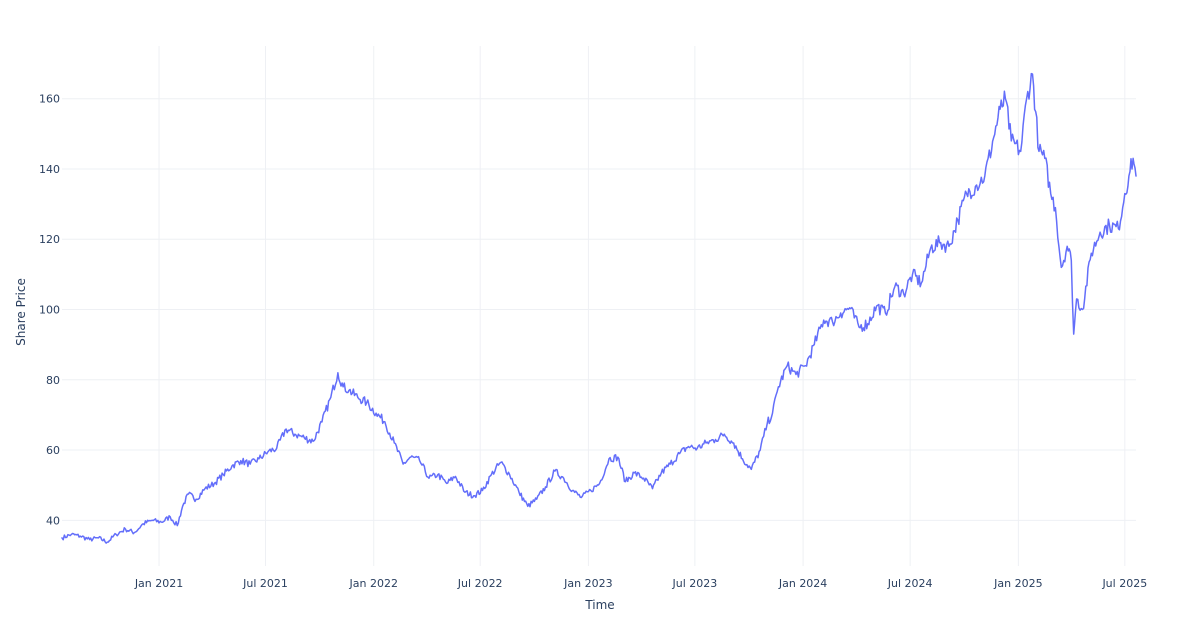  What do you see at coordinates (53, 520) in the screenshot?
I see `y-tick-label: 40` at bounding box center [53, 520].